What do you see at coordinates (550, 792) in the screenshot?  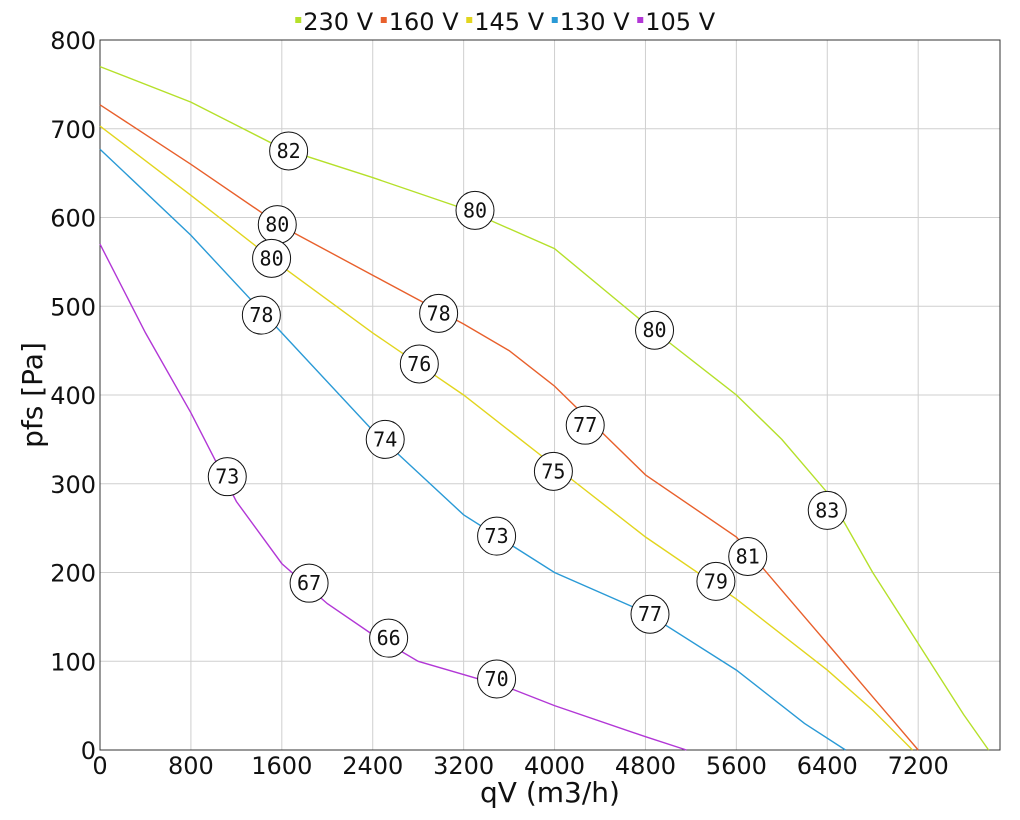 I see `x-axis-title: qV (m3/h)` at bounding box center [550, 792].